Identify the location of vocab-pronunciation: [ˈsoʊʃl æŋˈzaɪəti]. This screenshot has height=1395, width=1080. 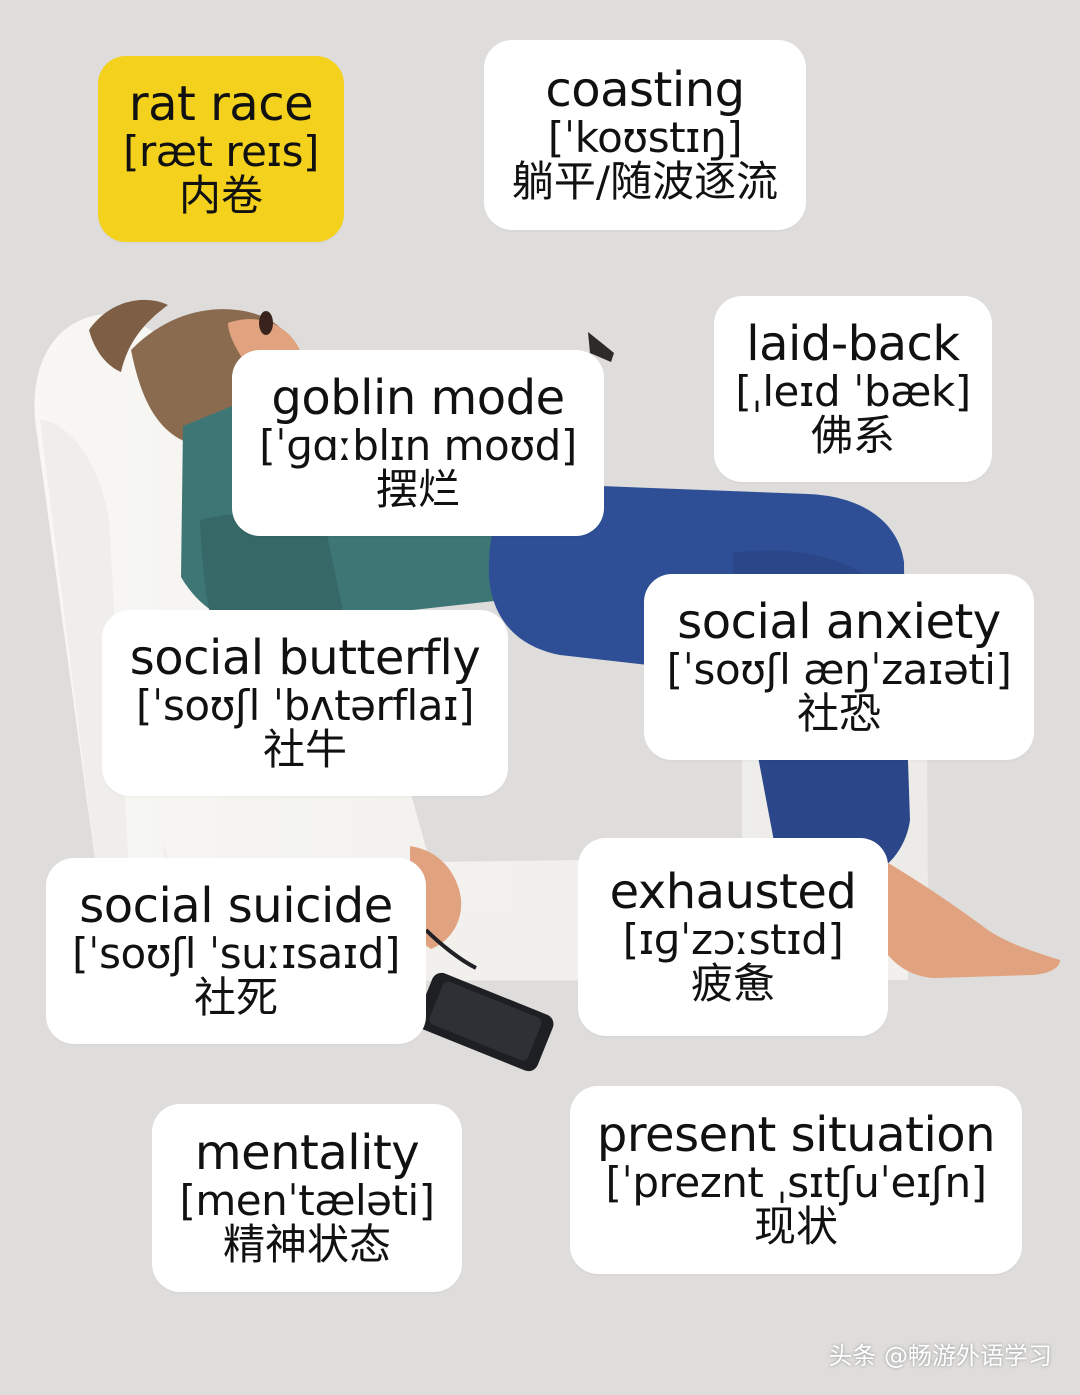
(839, 669).